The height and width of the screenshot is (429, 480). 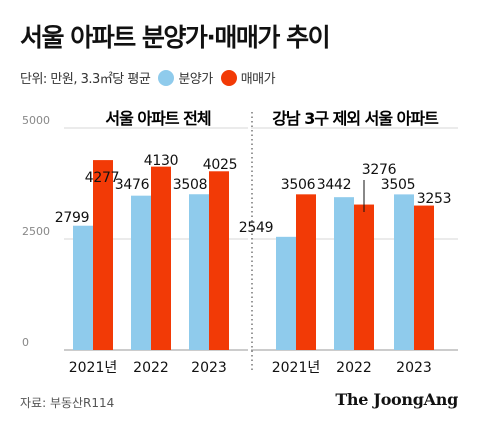 What do you see at coordinates (36, 231) in the screenshot?
I see `y-tick-label: 2500` at bounding box center [36, 231].